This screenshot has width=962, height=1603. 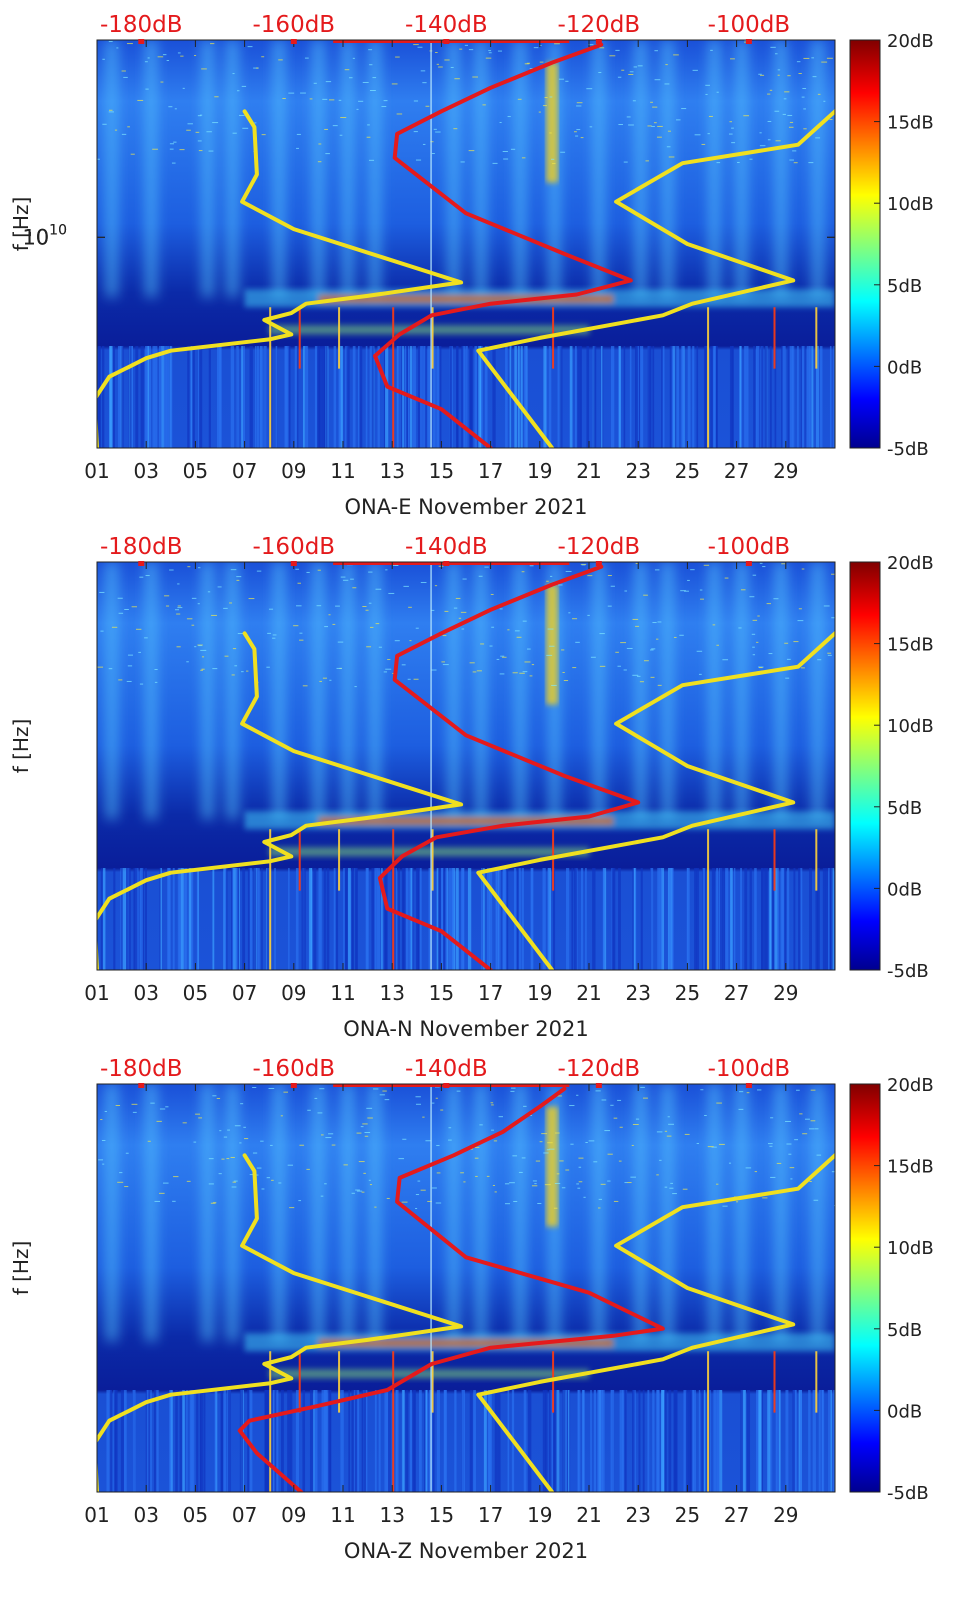 What do you see at coordinates (749, 547) in the screenshot?
I see `top-axis-label: -100dB` at bounding box center [749, 547].